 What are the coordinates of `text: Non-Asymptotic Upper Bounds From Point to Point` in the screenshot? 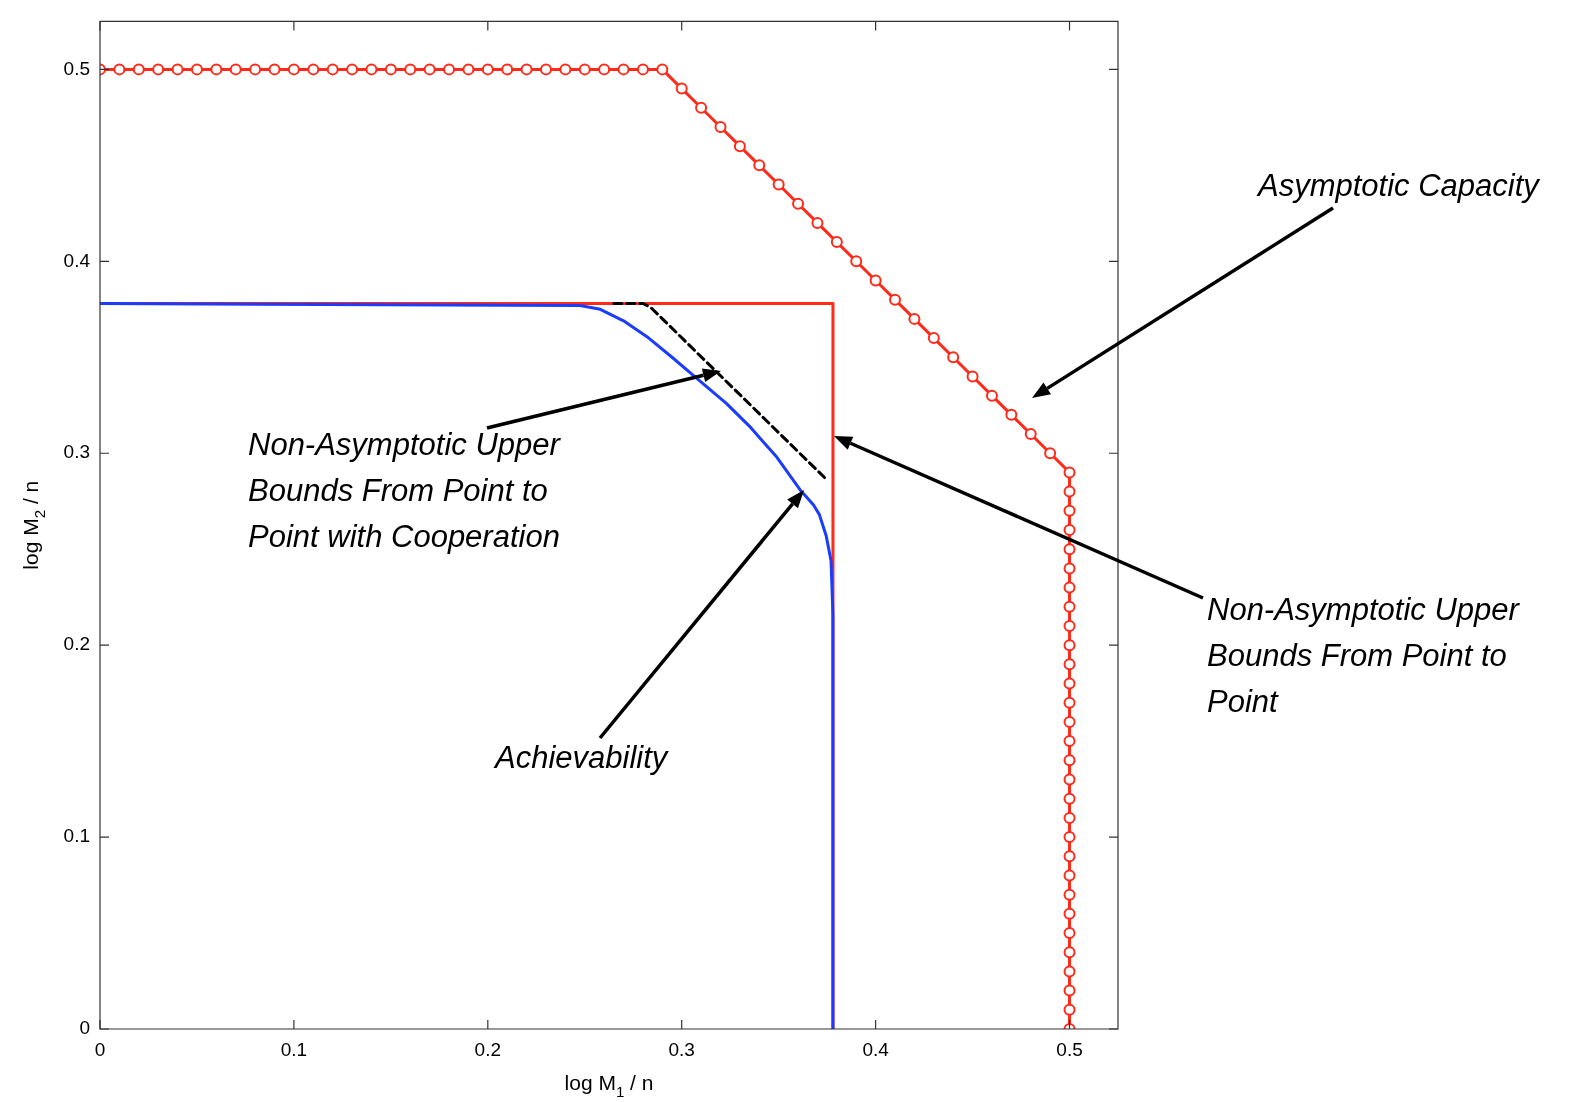 It's located at (1364, 655).